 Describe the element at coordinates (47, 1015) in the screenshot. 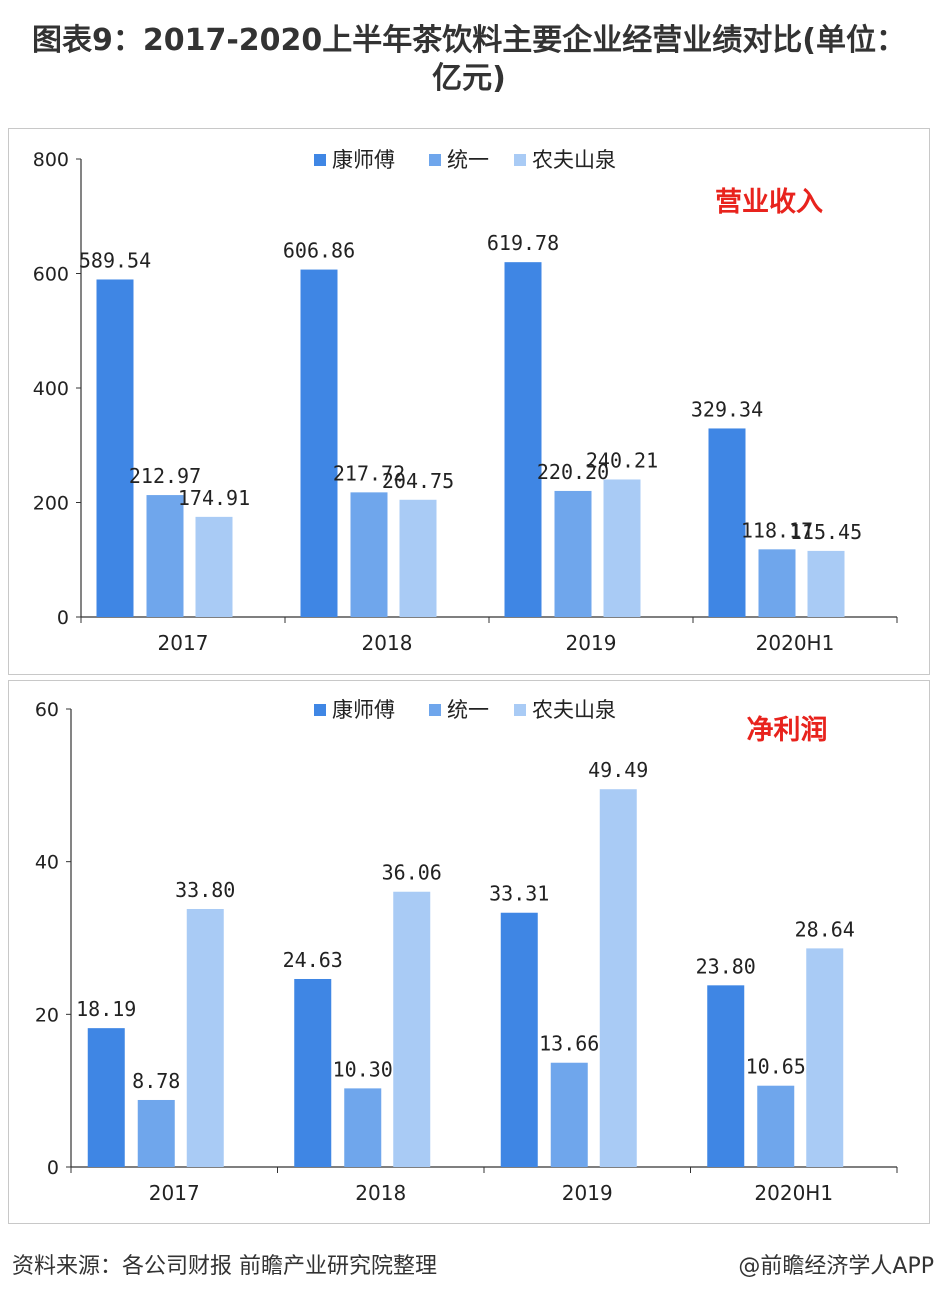

I see `y-tick-label: 20` at that location.